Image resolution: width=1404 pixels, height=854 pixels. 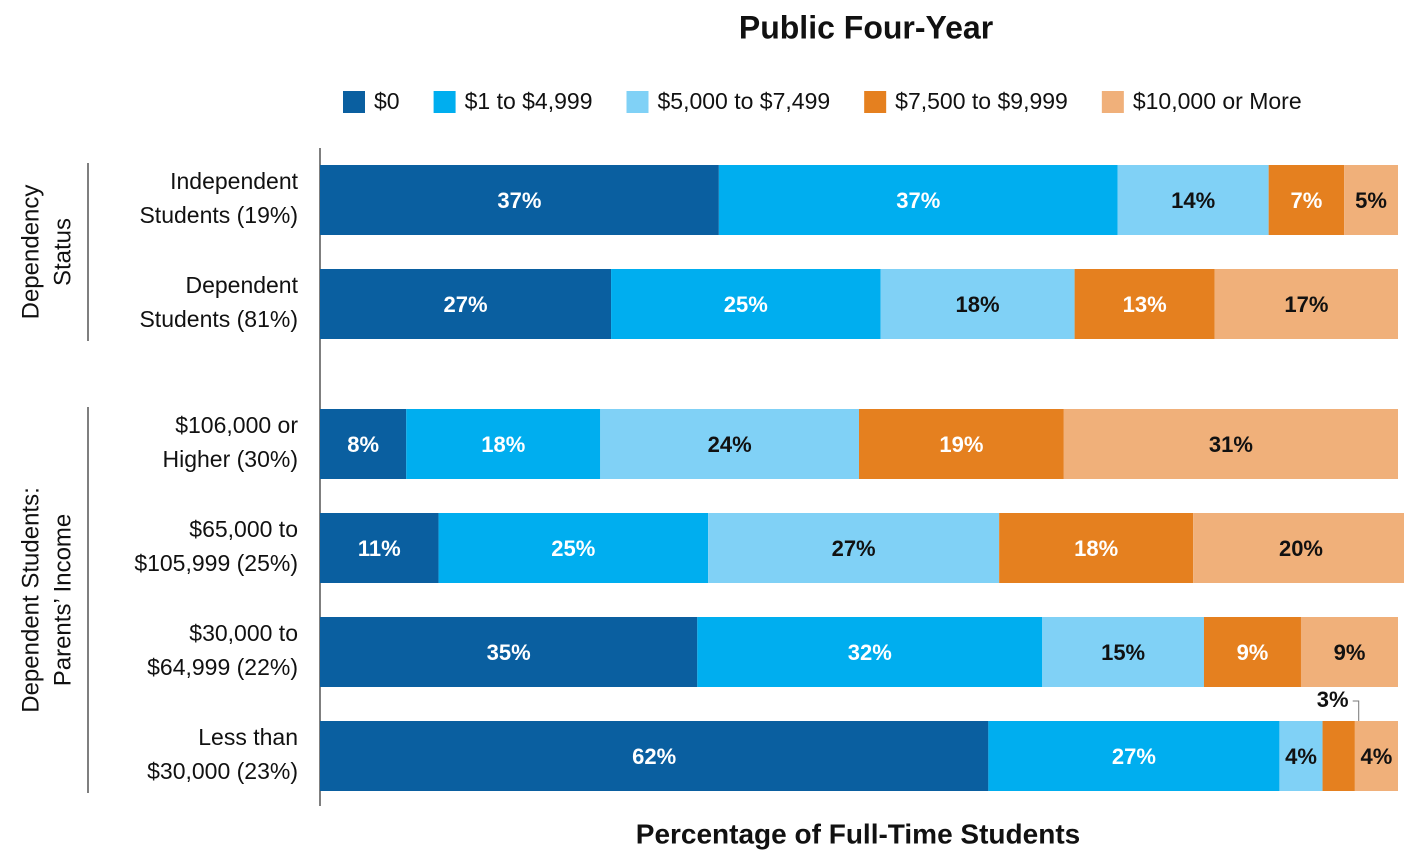 I want to click on value-label: 20%, so click(x=1301, y=548).